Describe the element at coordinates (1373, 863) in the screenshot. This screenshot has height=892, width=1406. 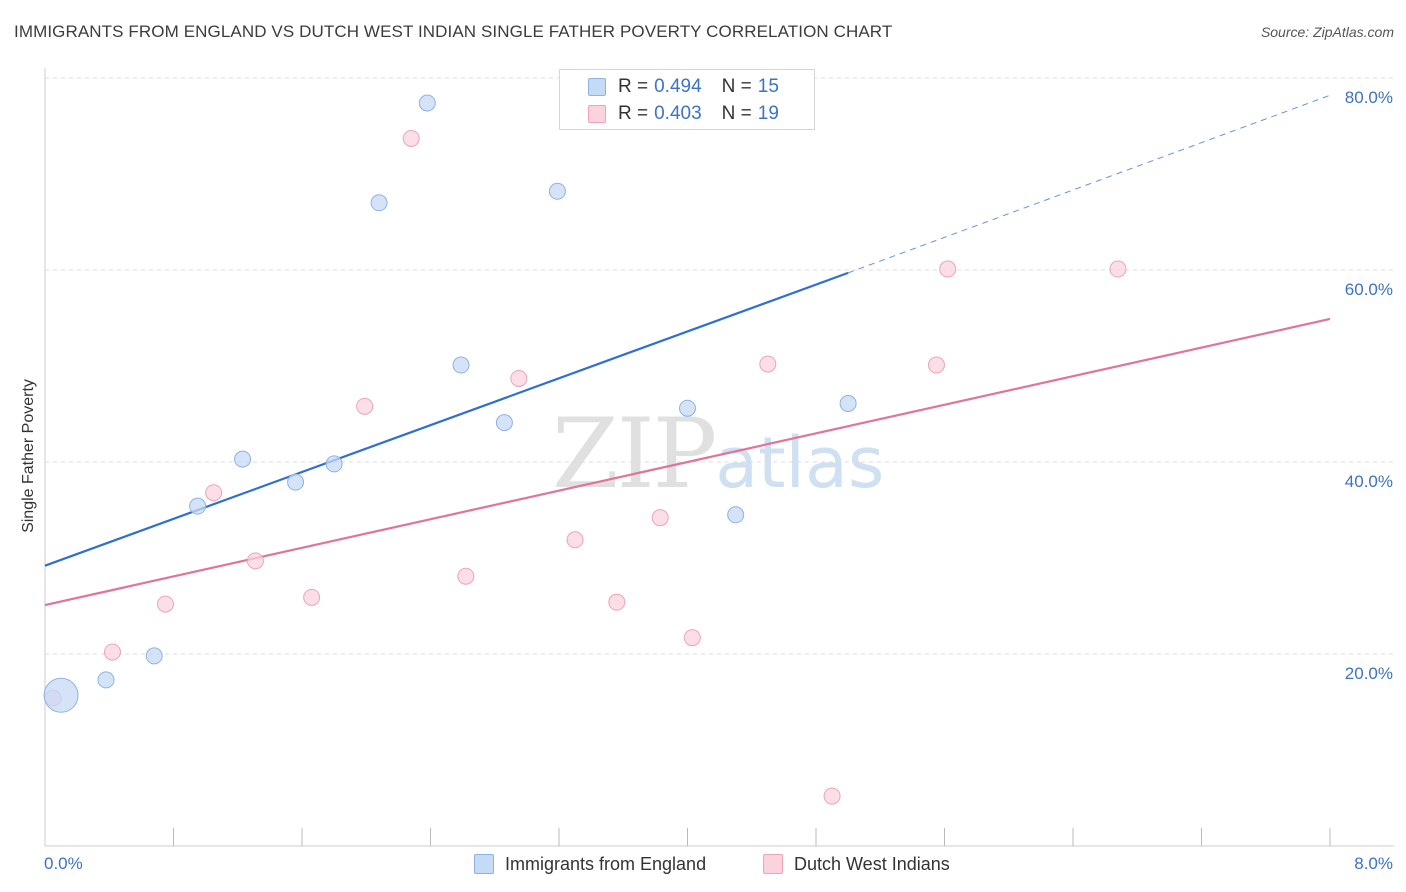
I see `x-tick-label: 8.0%` at that location.